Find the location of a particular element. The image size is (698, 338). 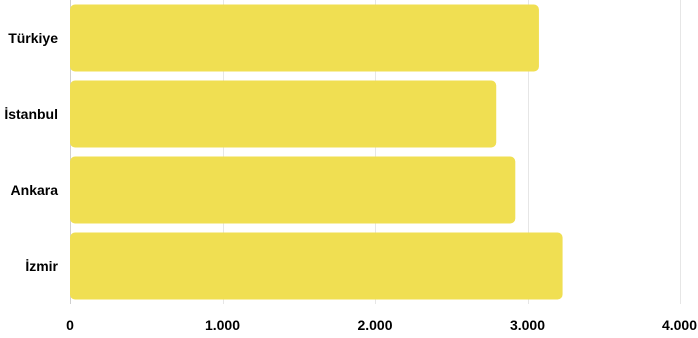

category-labels: Türkiye İstanbul Ankara İzmir is located at coordinates (31, 152).